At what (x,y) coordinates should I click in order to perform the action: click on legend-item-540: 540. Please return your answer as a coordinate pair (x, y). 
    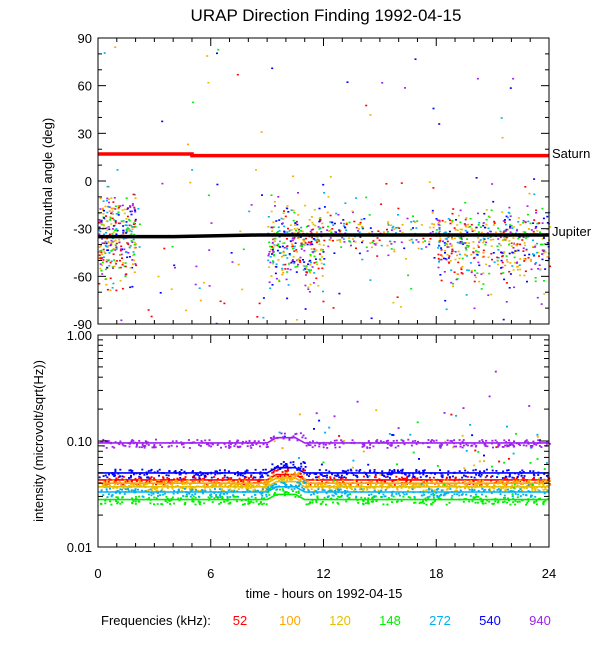
    Looking at the image, I should click on (490, 620).